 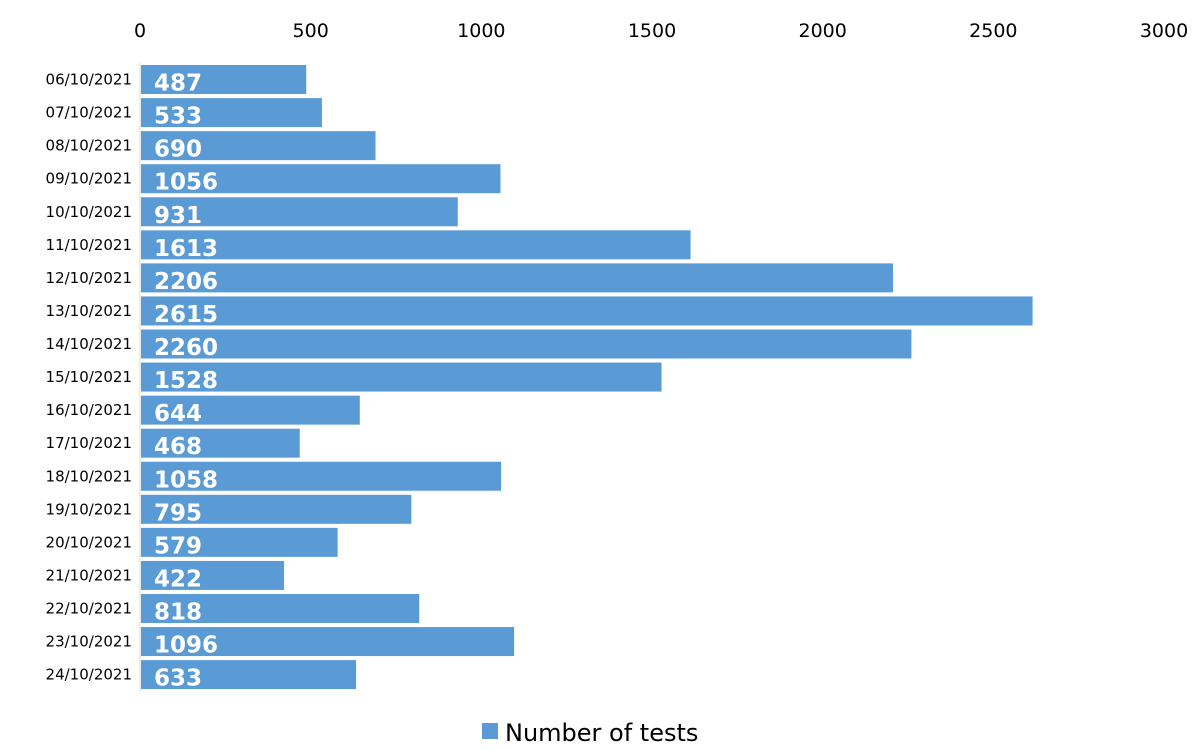 What do you see at coordinates (481, 31) in the screenshot?
I see `x-tick-label: 1000` at bounding box center [481, 31].